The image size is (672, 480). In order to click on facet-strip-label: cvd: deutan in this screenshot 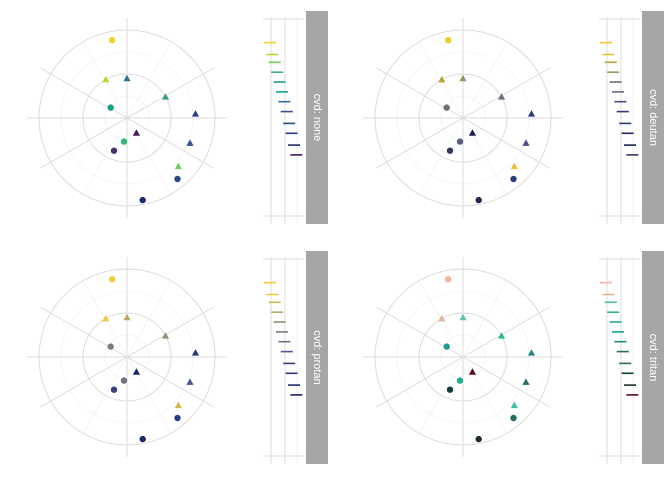, I will do `click(653, 117)`.